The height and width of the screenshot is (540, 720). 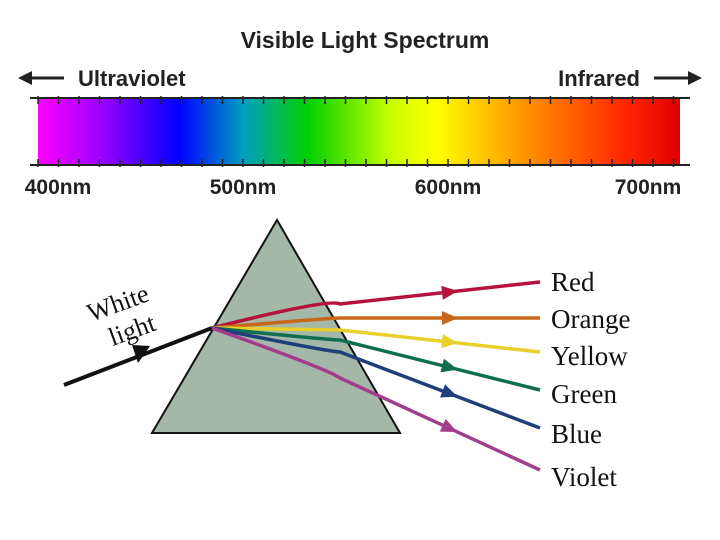 I want to click on right-label: Infrared, so click(x=599, y=78).